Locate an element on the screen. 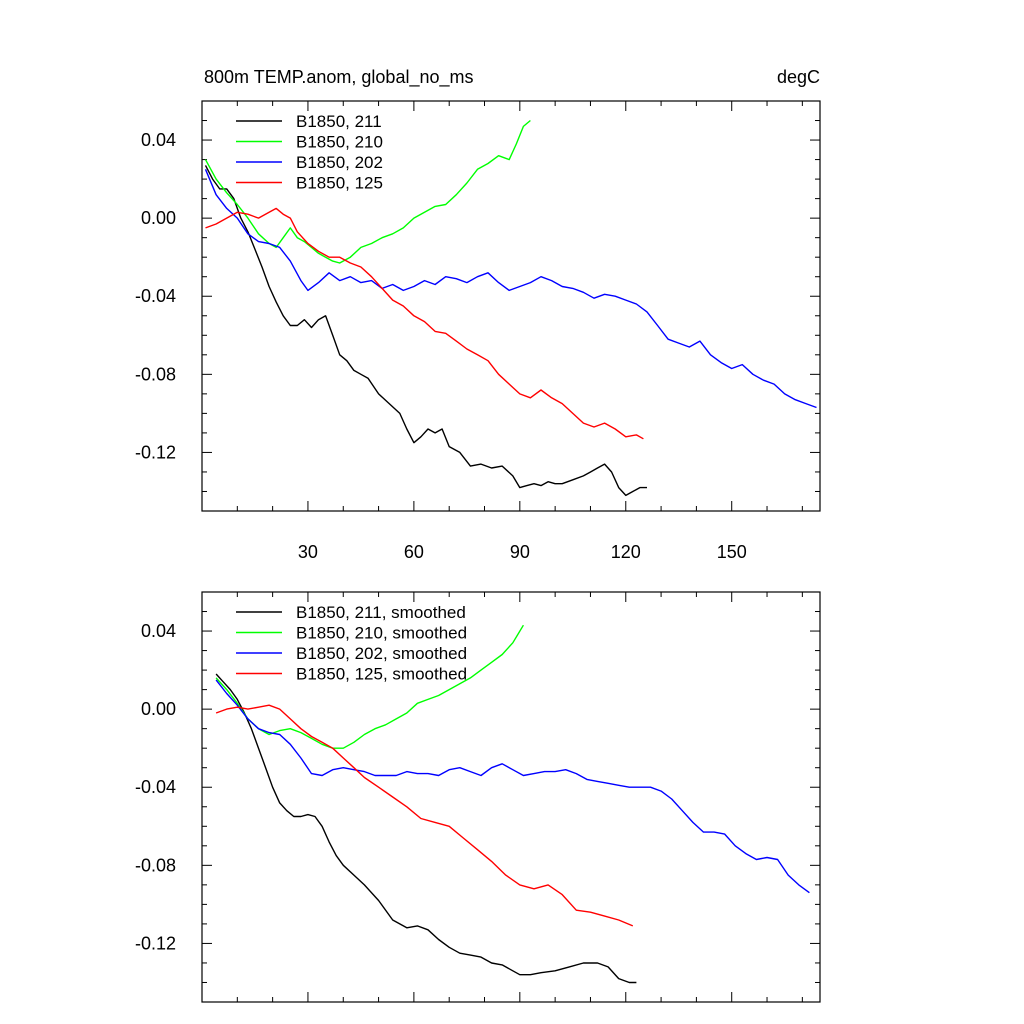 The width and height of the screenshot is (1024, 1024). units-label: degC is located at coordinates (798, 77).